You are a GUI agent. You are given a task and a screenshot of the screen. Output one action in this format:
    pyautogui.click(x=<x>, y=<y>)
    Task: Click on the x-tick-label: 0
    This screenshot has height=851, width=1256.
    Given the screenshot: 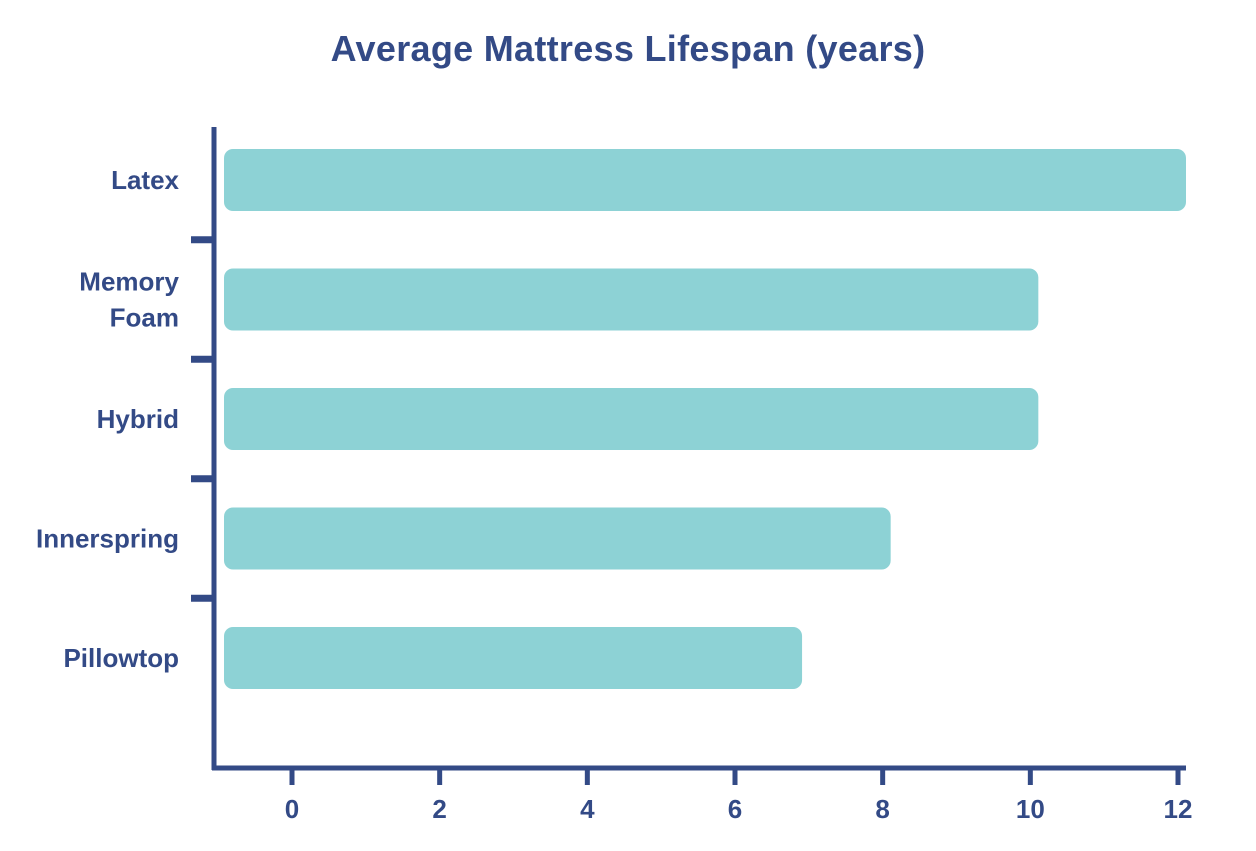 What is the action you would take?
    pyautogui.click(x=292, y=809)
    